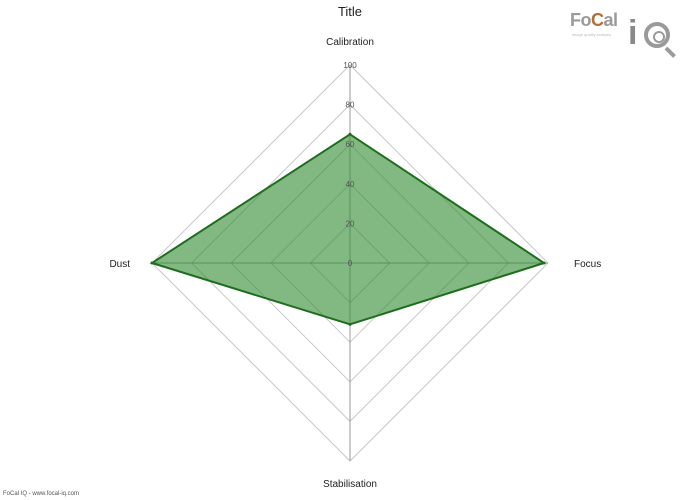  What do you see at coordinates (350, 105) in the screenshot?
I see `tick-label-80: 80` at bounding box center [350, 105].